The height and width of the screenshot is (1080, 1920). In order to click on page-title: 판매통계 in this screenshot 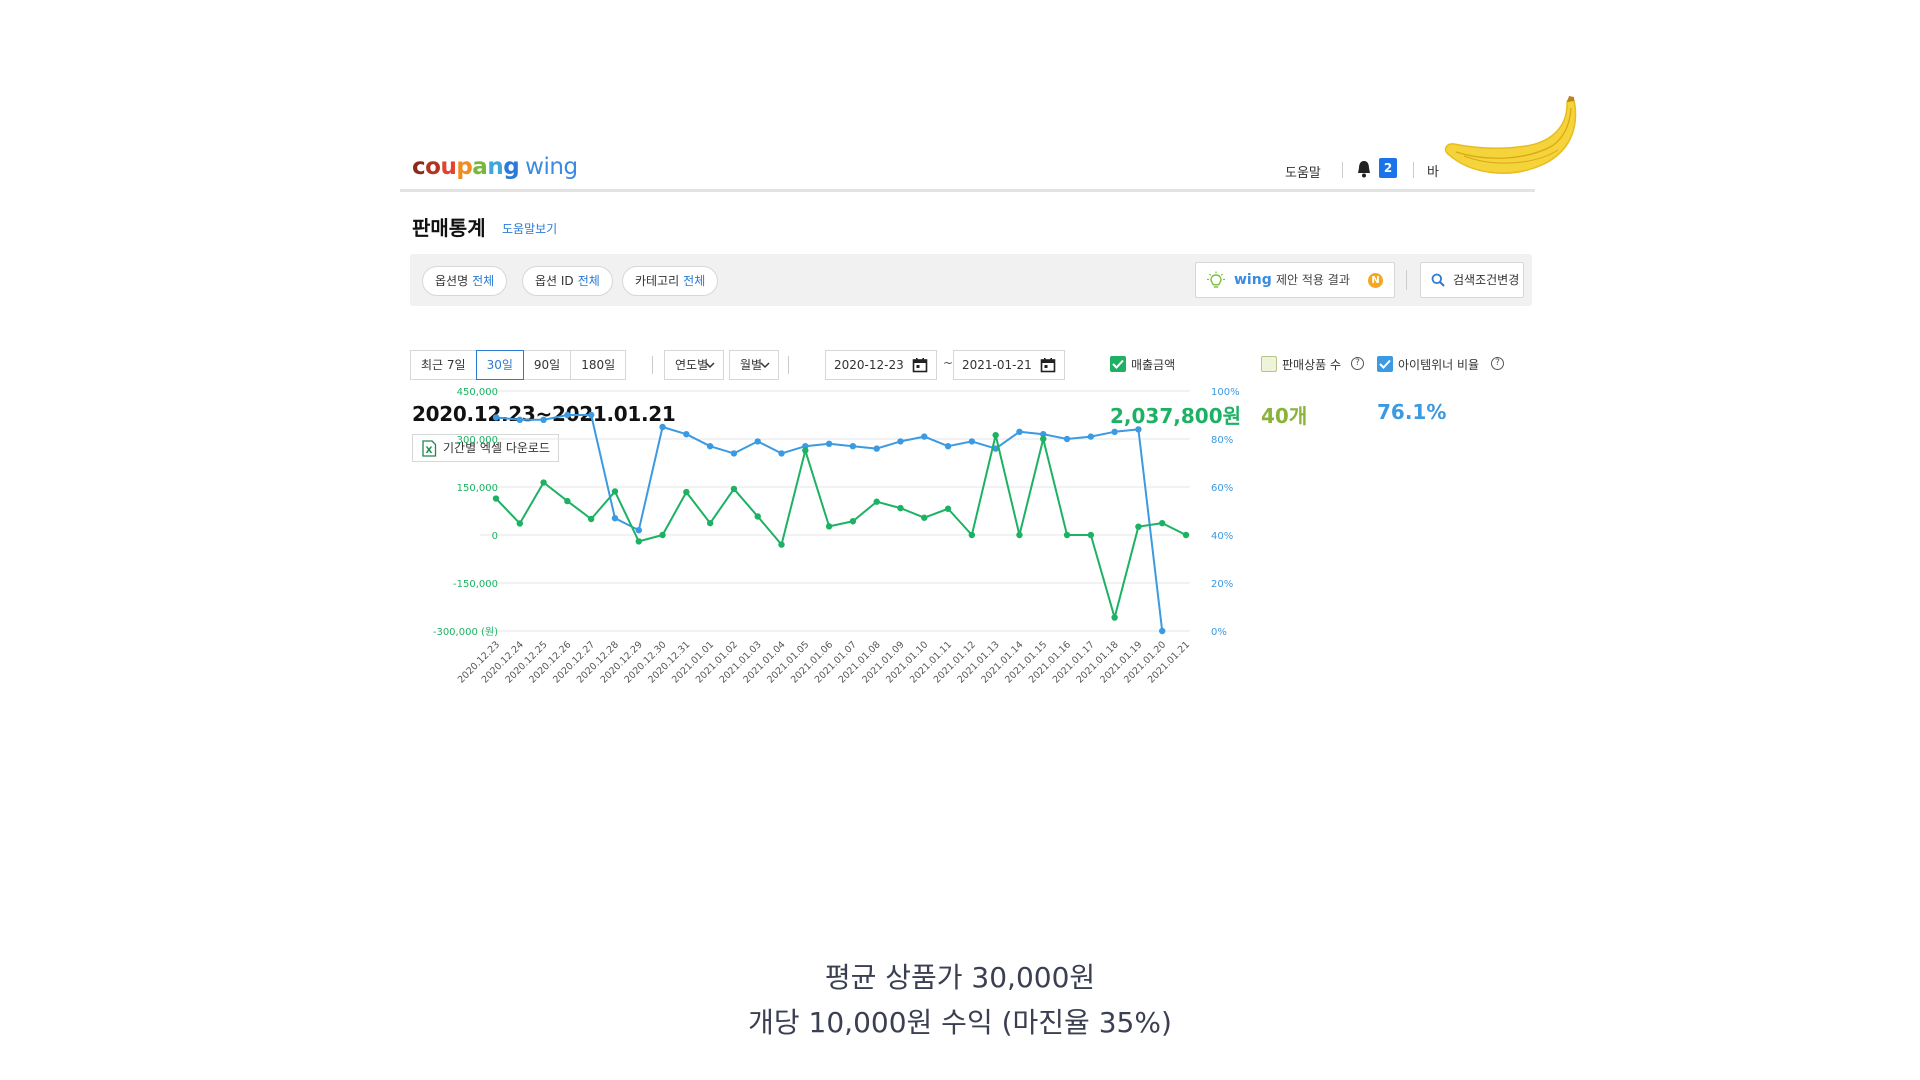, I will do `click(449, 228)`.